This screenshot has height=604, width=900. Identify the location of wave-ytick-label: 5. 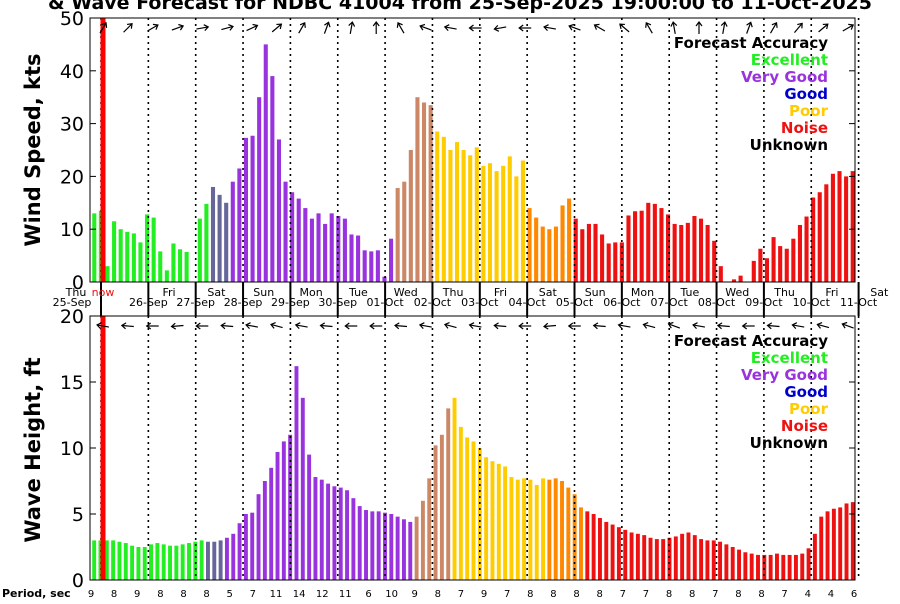
(78, 515).